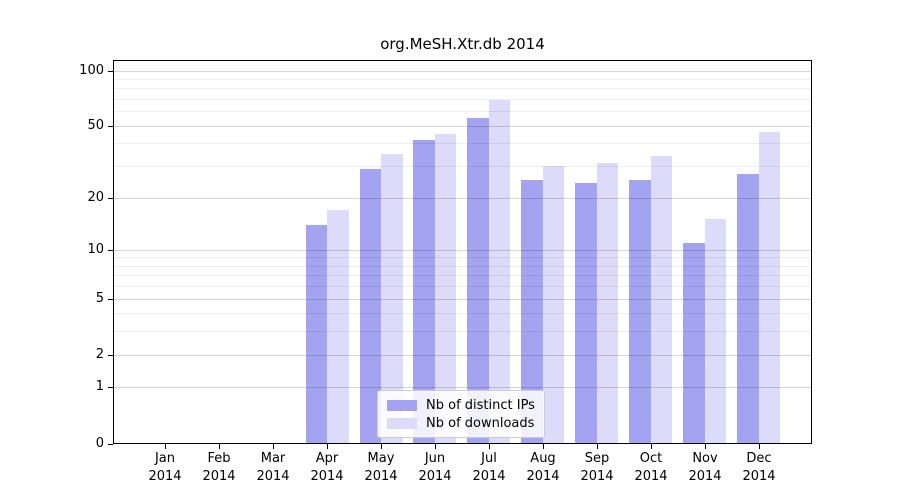 This screenshot has width=900, height=500. Describe the element at coordinates (99, 386) in the screenshot. I see `y-tick-label-1: 1` at that location.